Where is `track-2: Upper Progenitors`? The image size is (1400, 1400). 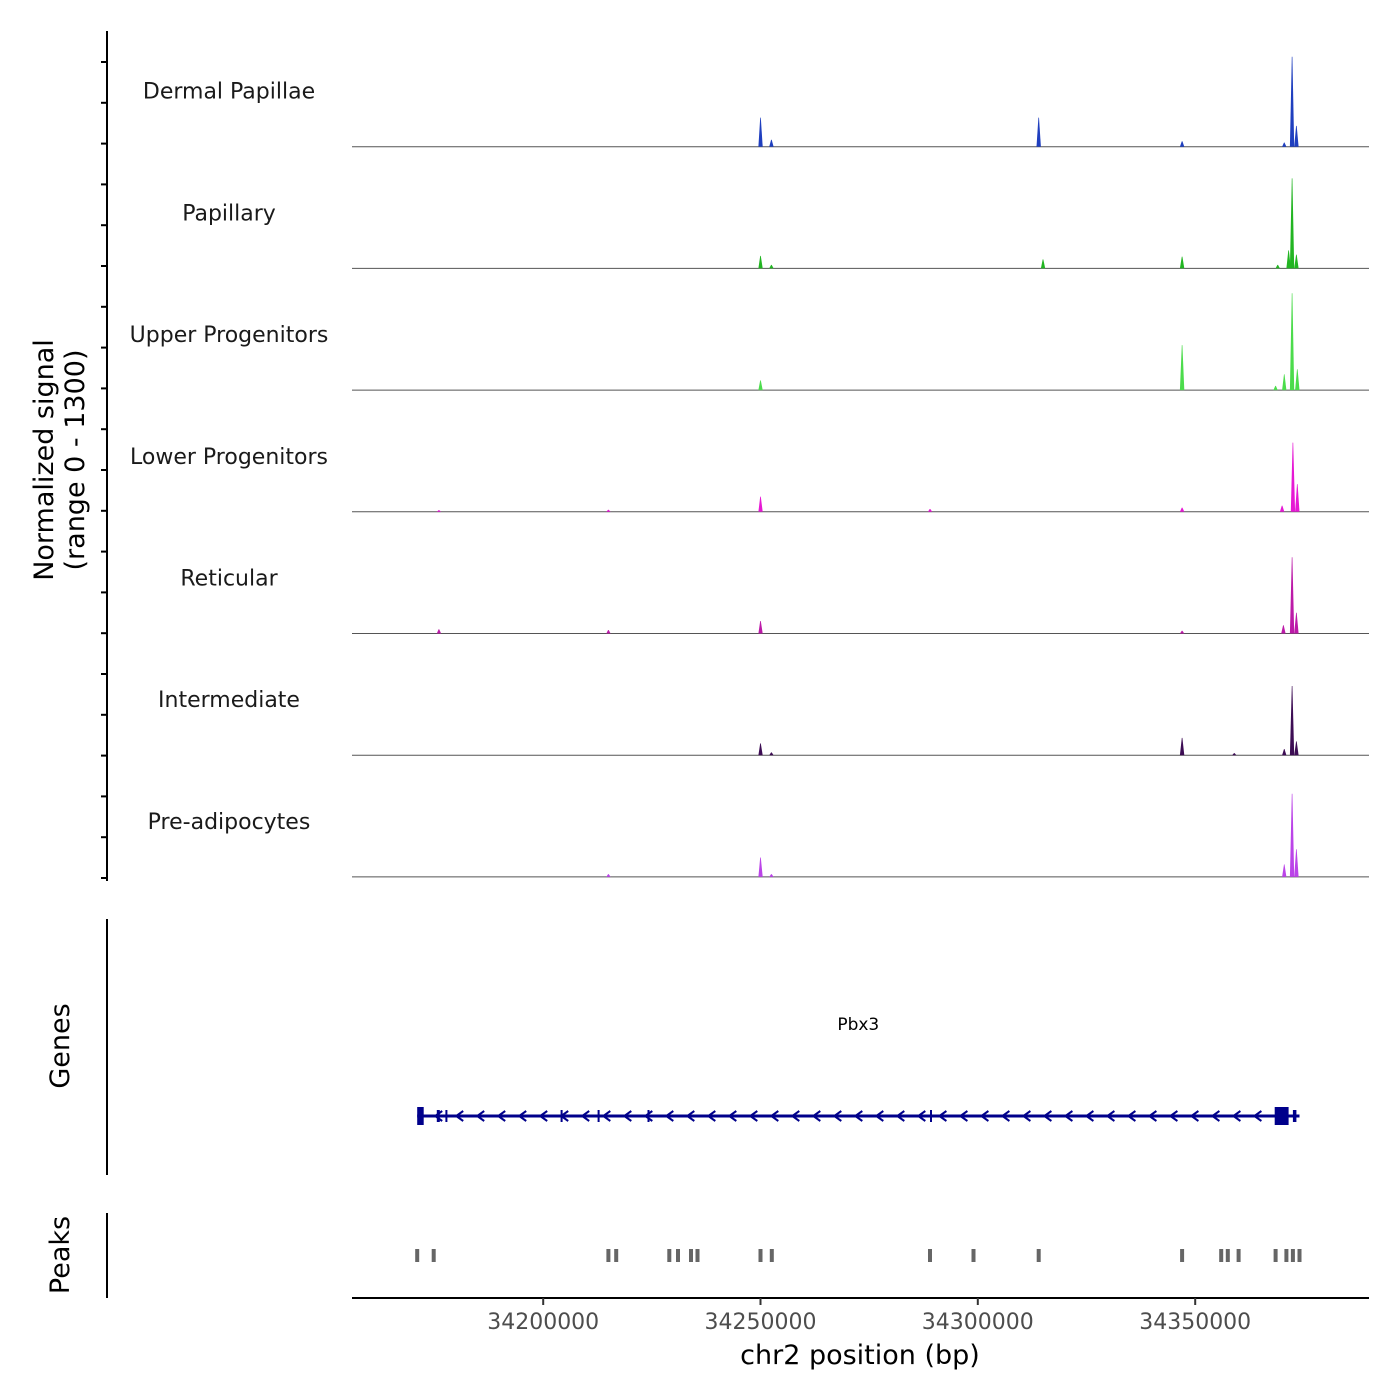
track-2: Upper Progenitors is located at coordinates (749, 342).